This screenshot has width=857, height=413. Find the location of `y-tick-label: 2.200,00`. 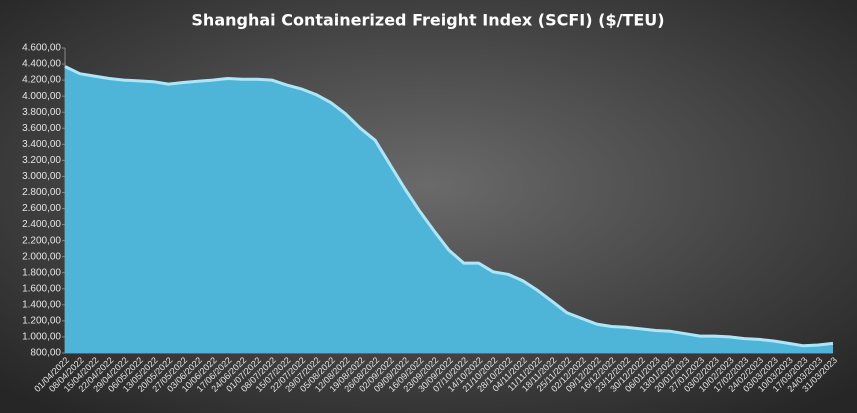

y-tick-label: 2.200,00 is located at coordinates (41, 240).